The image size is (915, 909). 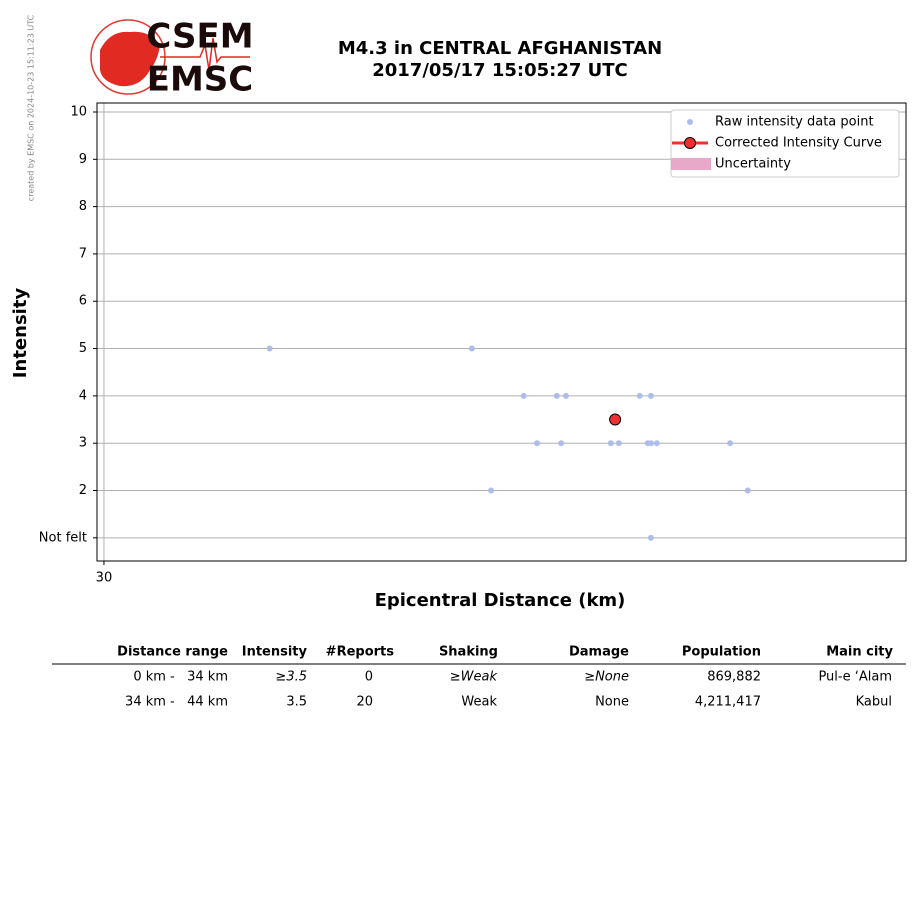 What do you see at coordinates (599, 652) in the screenshot?
I see `table-header: Damage` at bounding box center [599, 652].